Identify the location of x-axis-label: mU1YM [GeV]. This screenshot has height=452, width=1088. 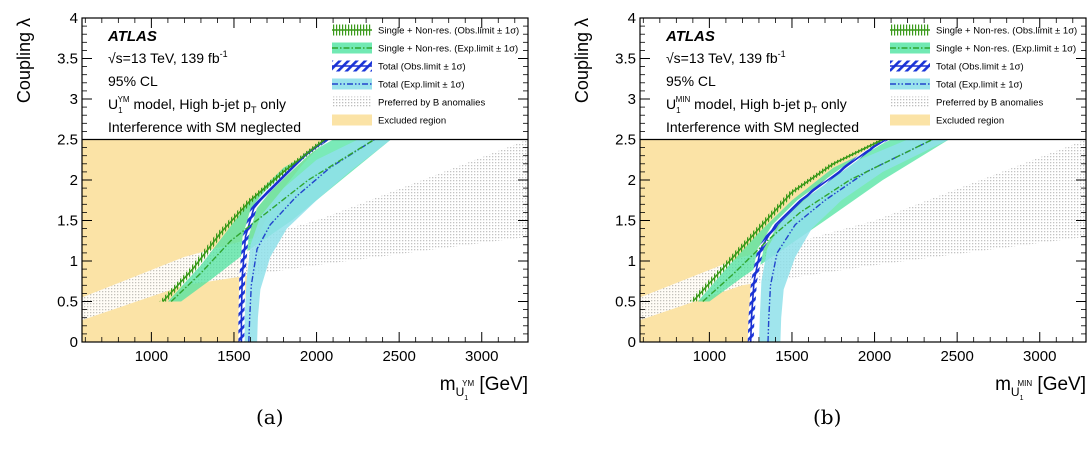
(484, 387).